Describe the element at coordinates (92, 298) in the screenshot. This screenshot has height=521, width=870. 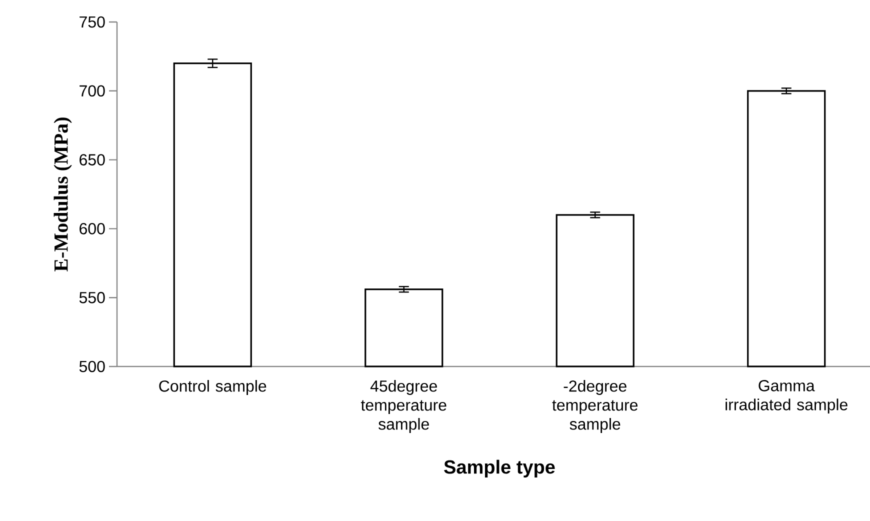
I see `y-tick-label: 550` at that location.